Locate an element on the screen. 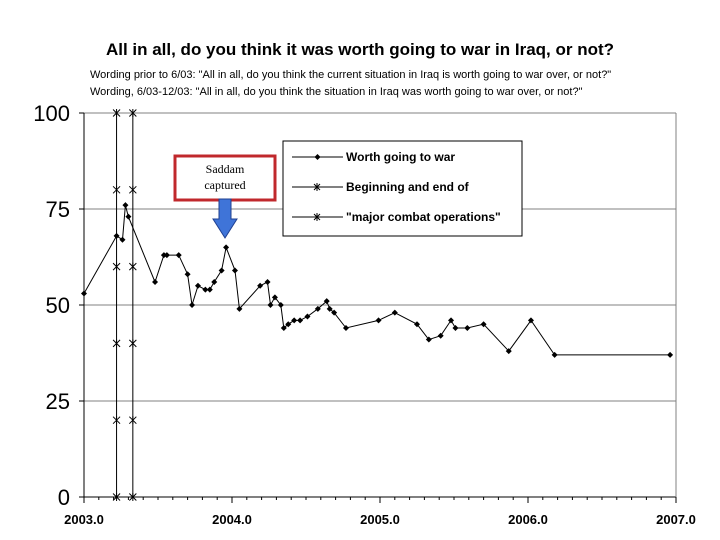  combat-operations-series is located at coordinates (124, 305).